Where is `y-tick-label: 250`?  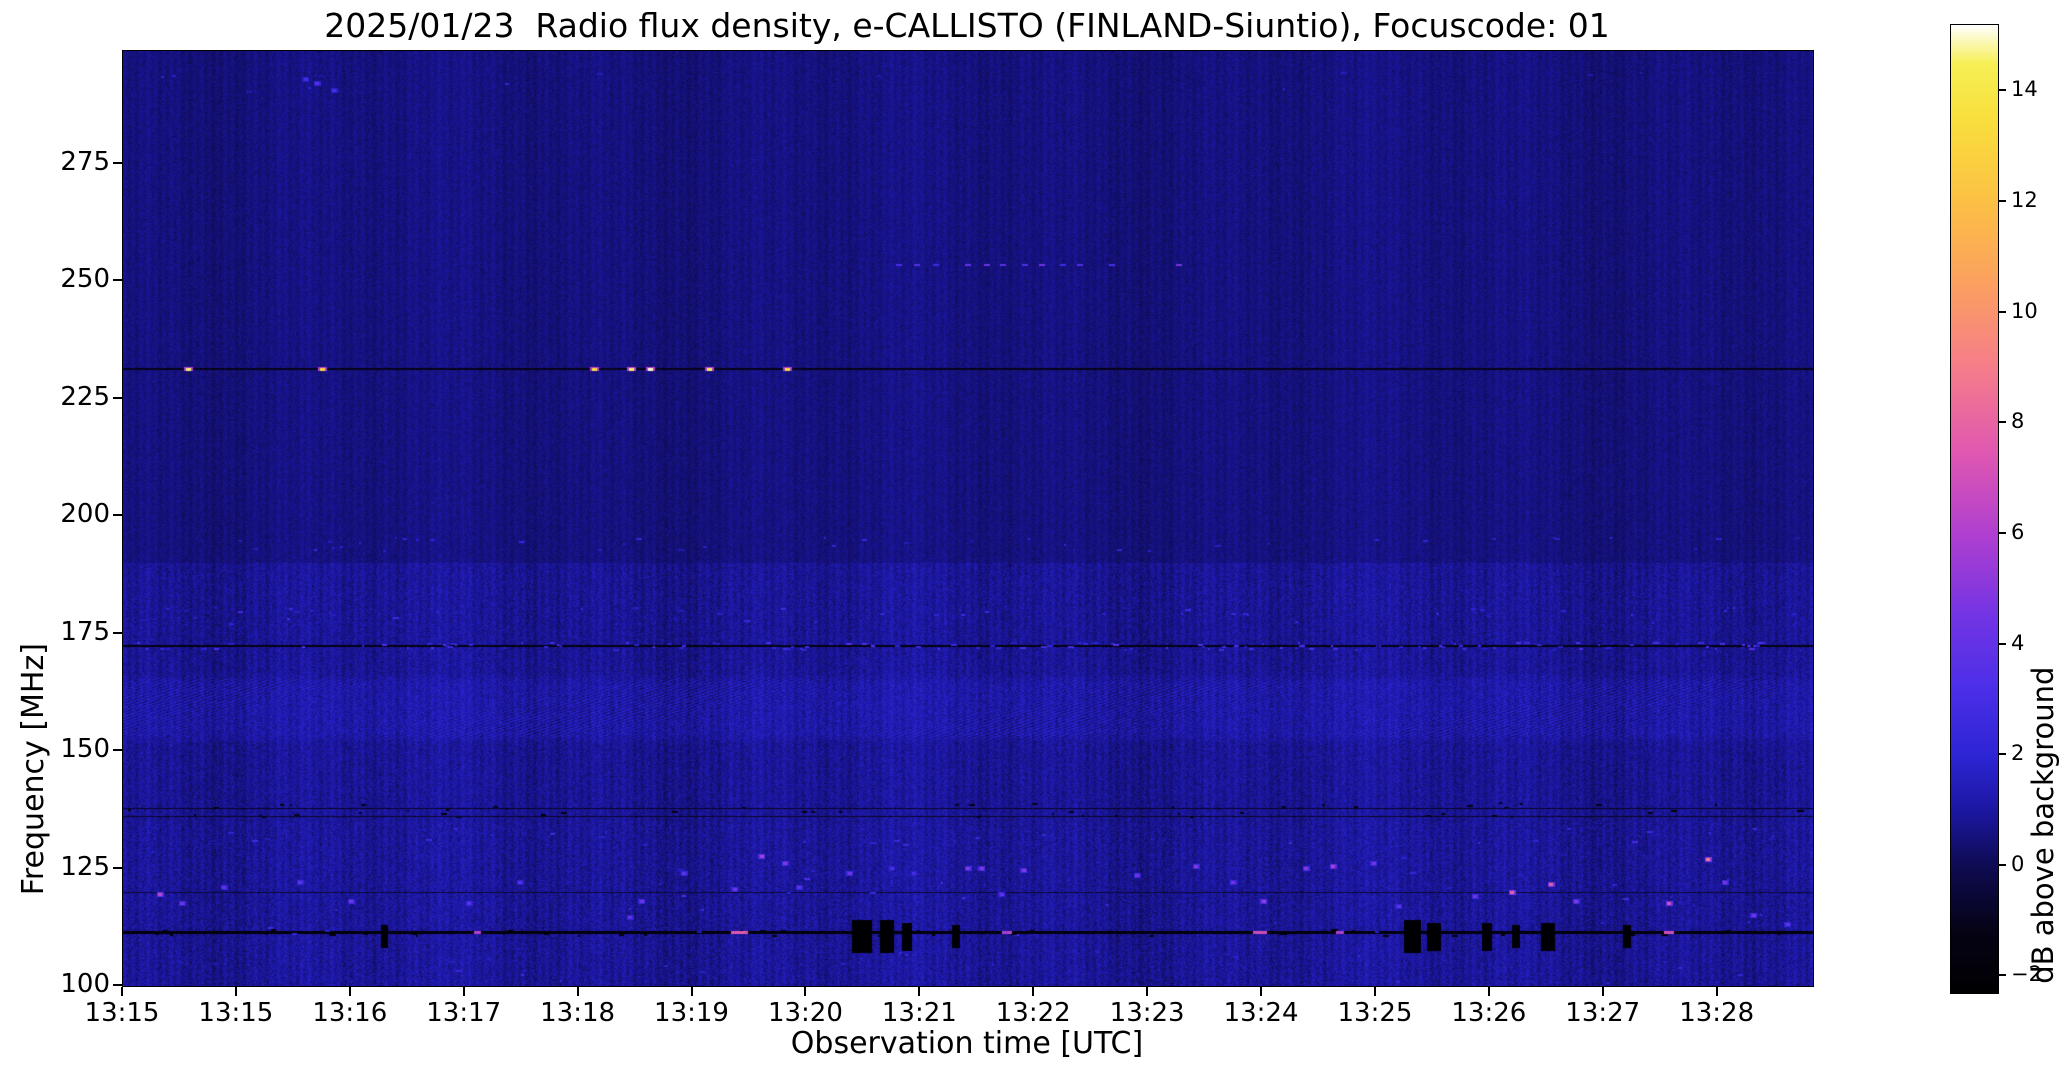
y-tick-label: 250 is located at coordinates (85, 279).